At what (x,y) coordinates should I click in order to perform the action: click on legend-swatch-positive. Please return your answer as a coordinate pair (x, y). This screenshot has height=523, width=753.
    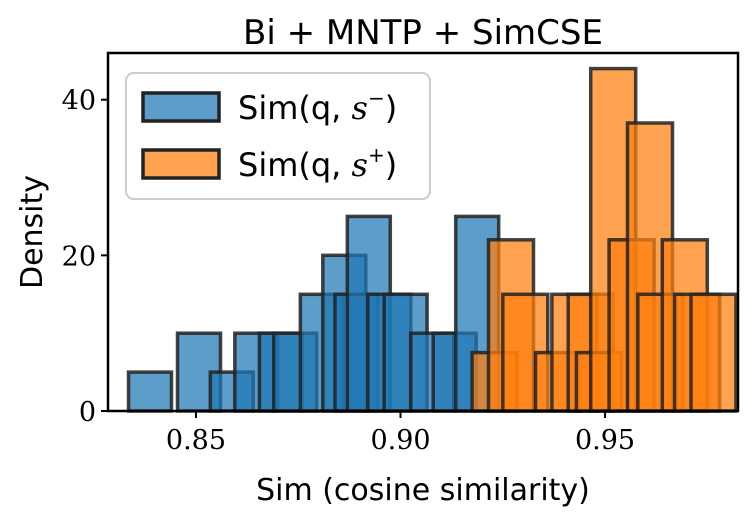
    Looking at the image, I should click on (181, 164).